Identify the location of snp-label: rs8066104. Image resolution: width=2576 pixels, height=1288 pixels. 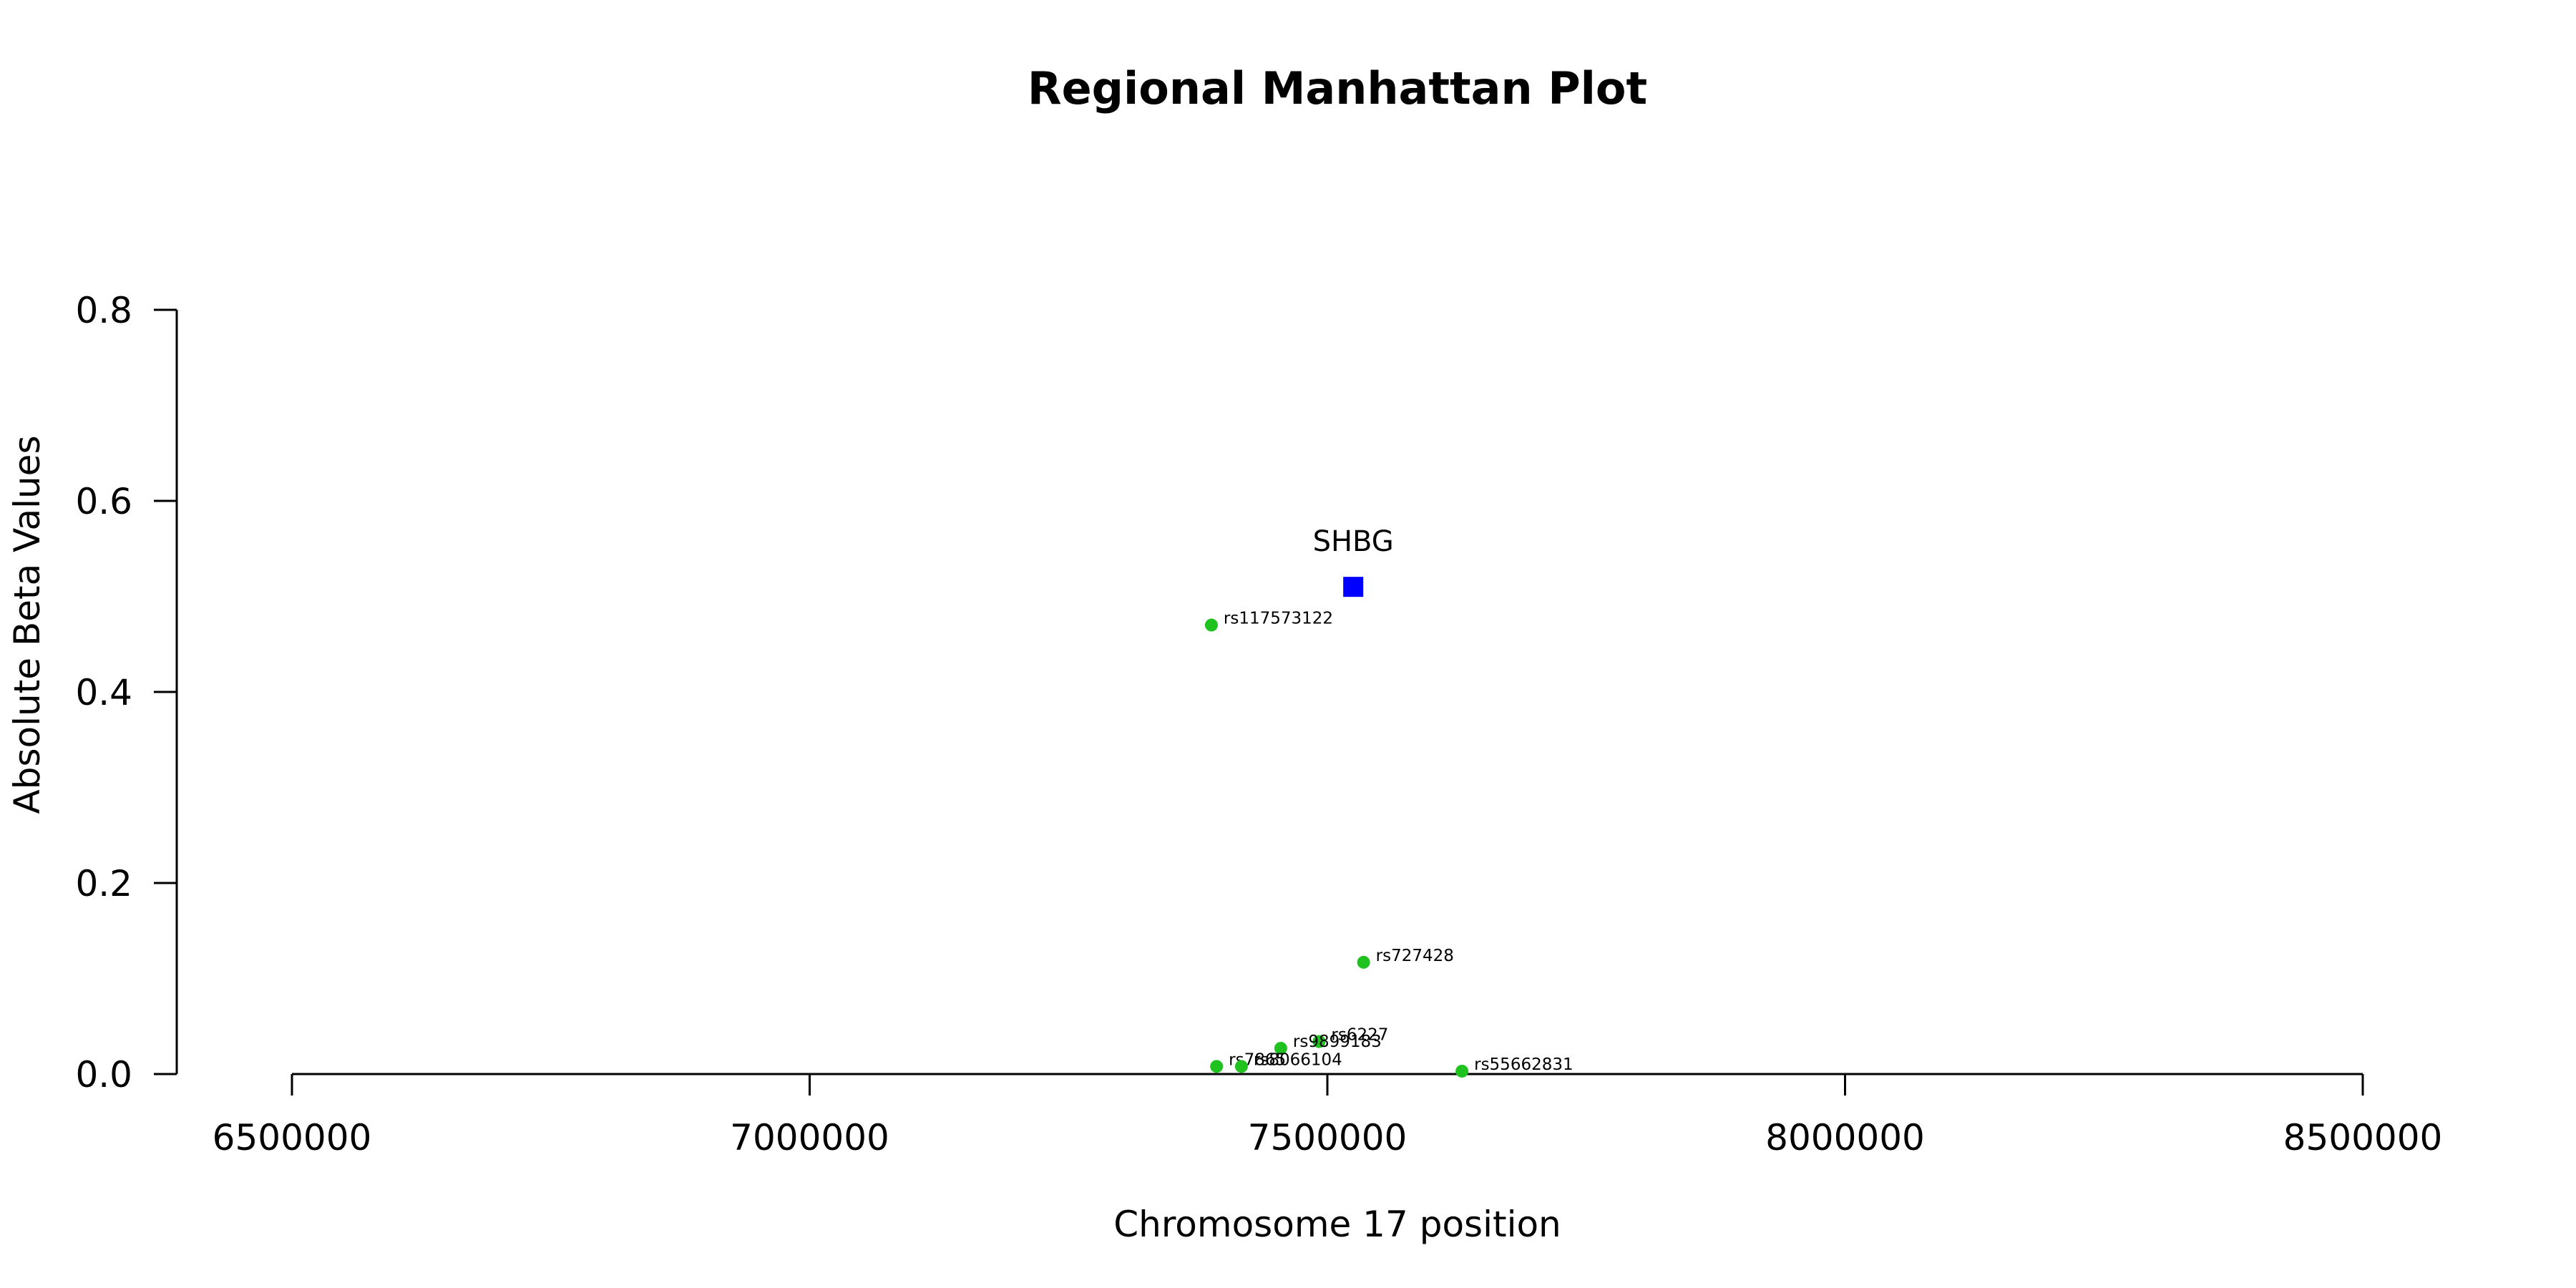
(1298, 1059).